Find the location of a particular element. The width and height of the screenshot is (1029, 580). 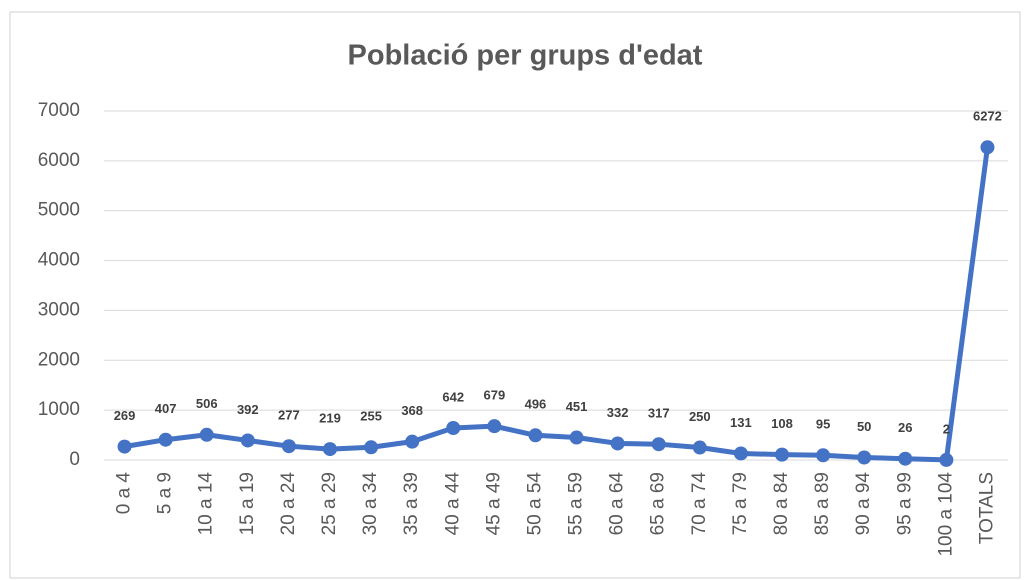

data-label: 108 is located at coordinates (782, 423).